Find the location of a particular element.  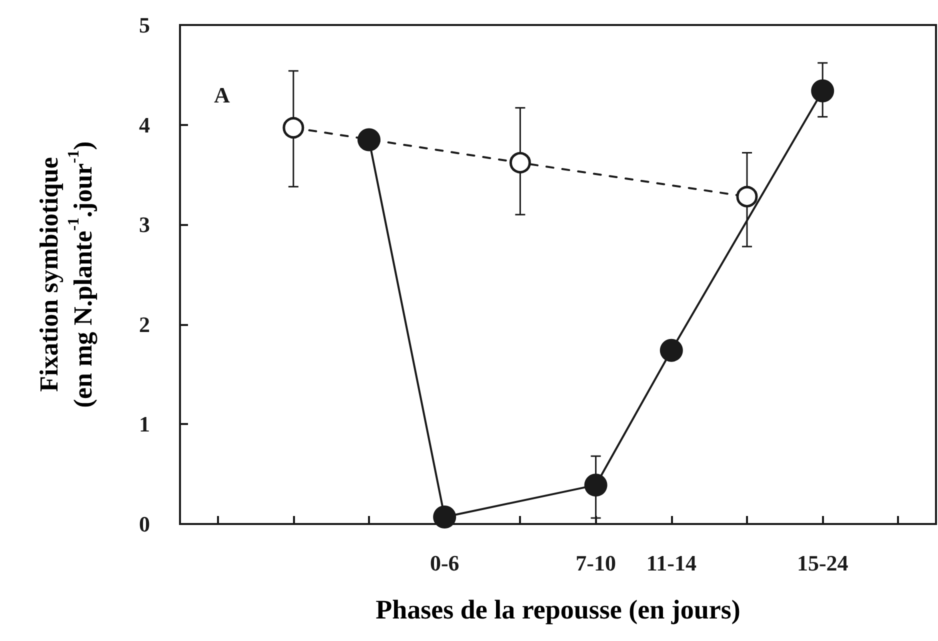

annotation: A is located at coordinates (222, 95).